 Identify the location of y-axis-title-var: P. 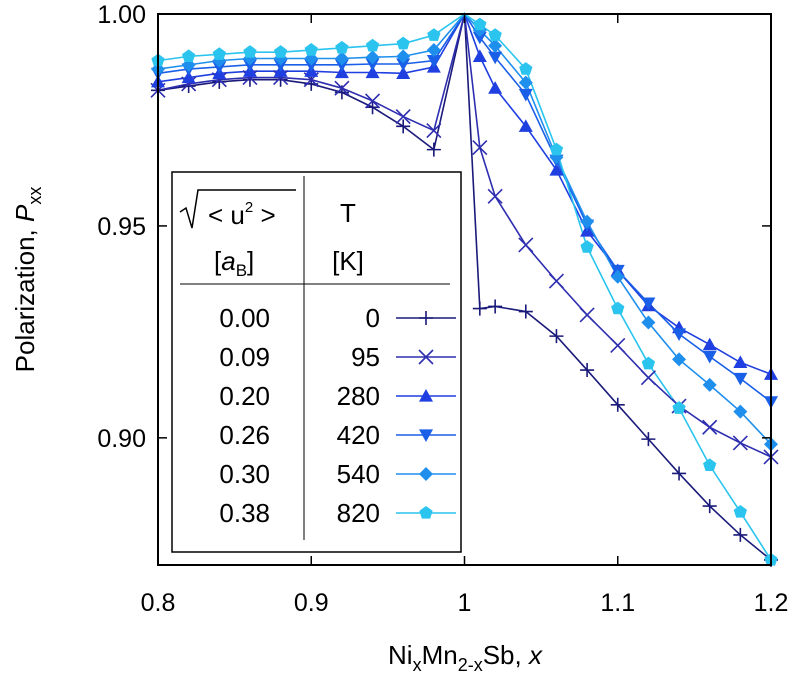
(25, 213).